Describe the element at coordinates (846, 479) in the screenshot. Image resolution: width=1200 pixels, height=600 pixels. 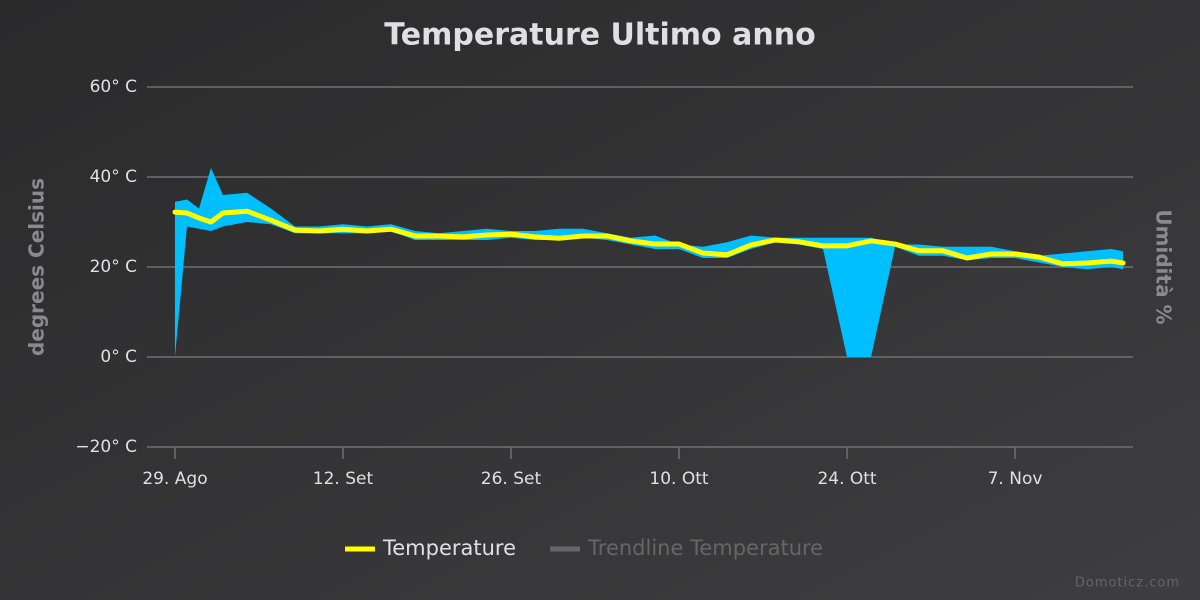
I see `x-tick-label: 24. Ott` at that location.